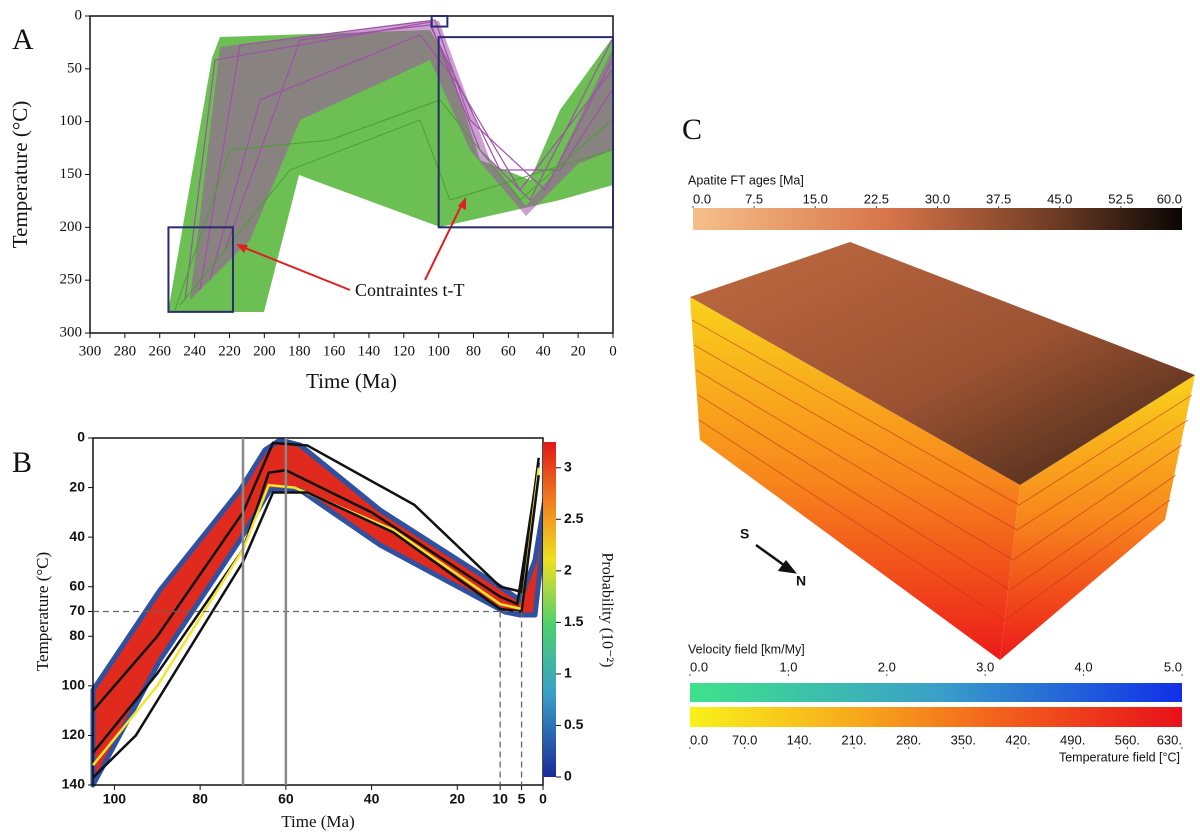  Describe the element at coordinates (574, 518) in the screenshot. I see `colorbar-tick-label: 2.5` at that location.